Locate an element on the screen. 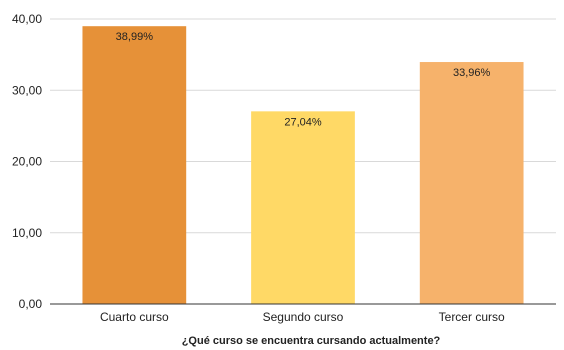 This screenshot has width=564, height=350. y-tick-label: 20,00 is located at coordinates (27, 162).